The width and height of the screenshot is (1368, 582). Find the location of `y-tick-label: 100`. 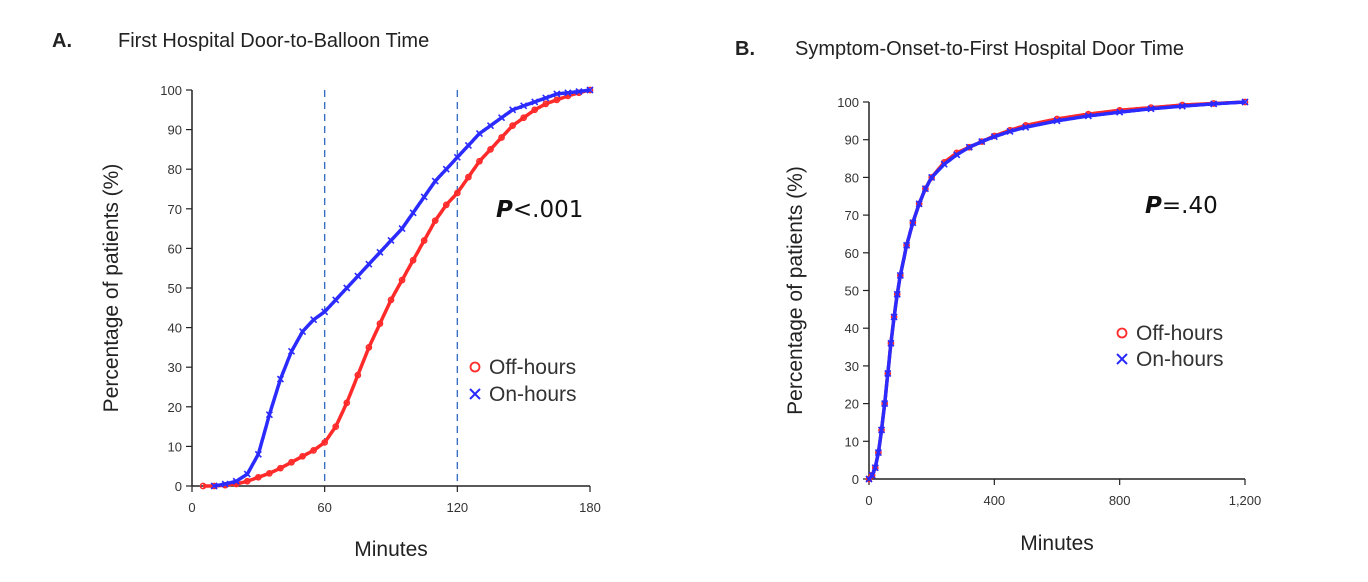

y-tick-label: 100 is located at coordinates (171, 90).